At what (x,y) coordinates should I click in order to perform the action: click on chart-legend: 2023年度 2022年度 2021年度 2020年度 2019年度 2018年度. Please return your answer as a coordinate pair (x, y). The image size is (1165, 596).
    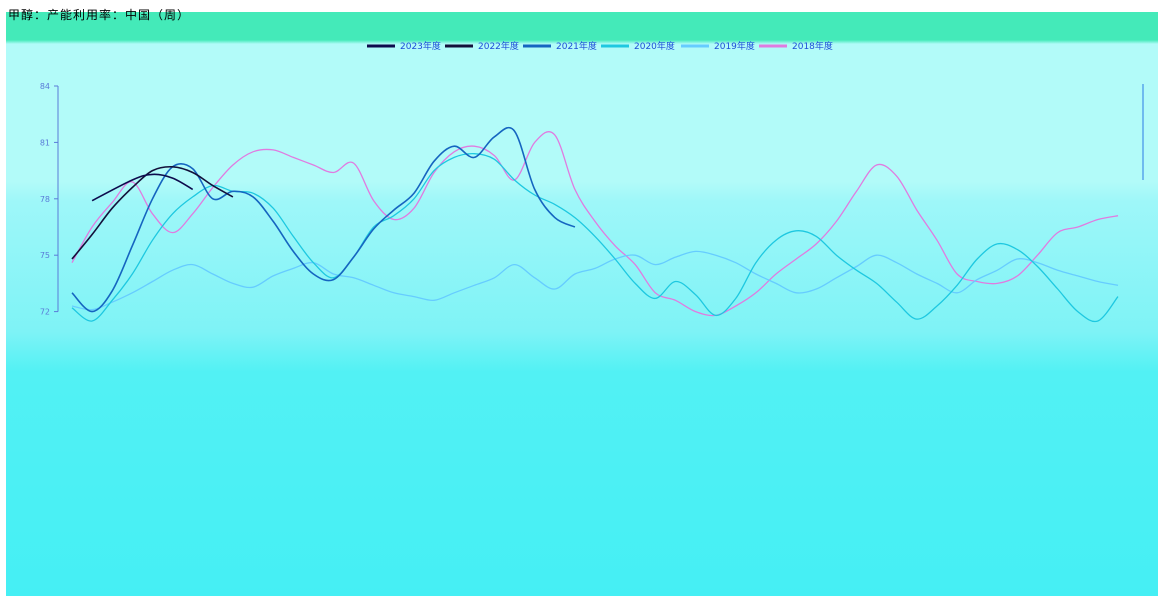
    Looking at the image, I should click on (600, 46).